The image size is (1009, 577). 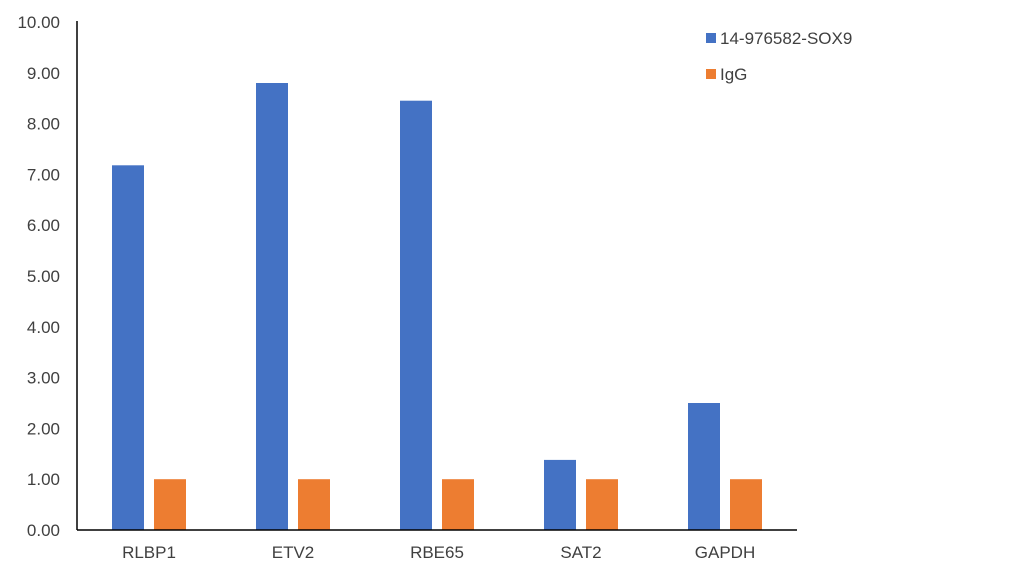 I want to click on y-tick-label: 7.00, so click(x=43, y=174).